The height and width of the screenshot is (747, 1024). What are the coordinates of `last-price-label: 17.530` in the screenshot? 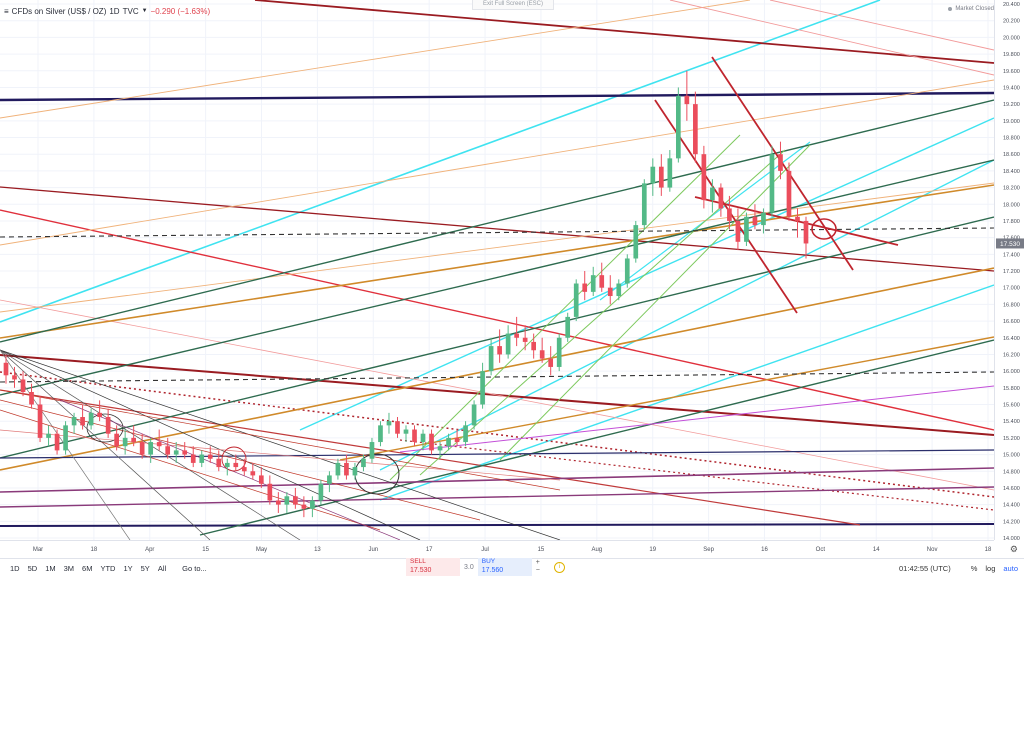 It's located at (1010, 244).